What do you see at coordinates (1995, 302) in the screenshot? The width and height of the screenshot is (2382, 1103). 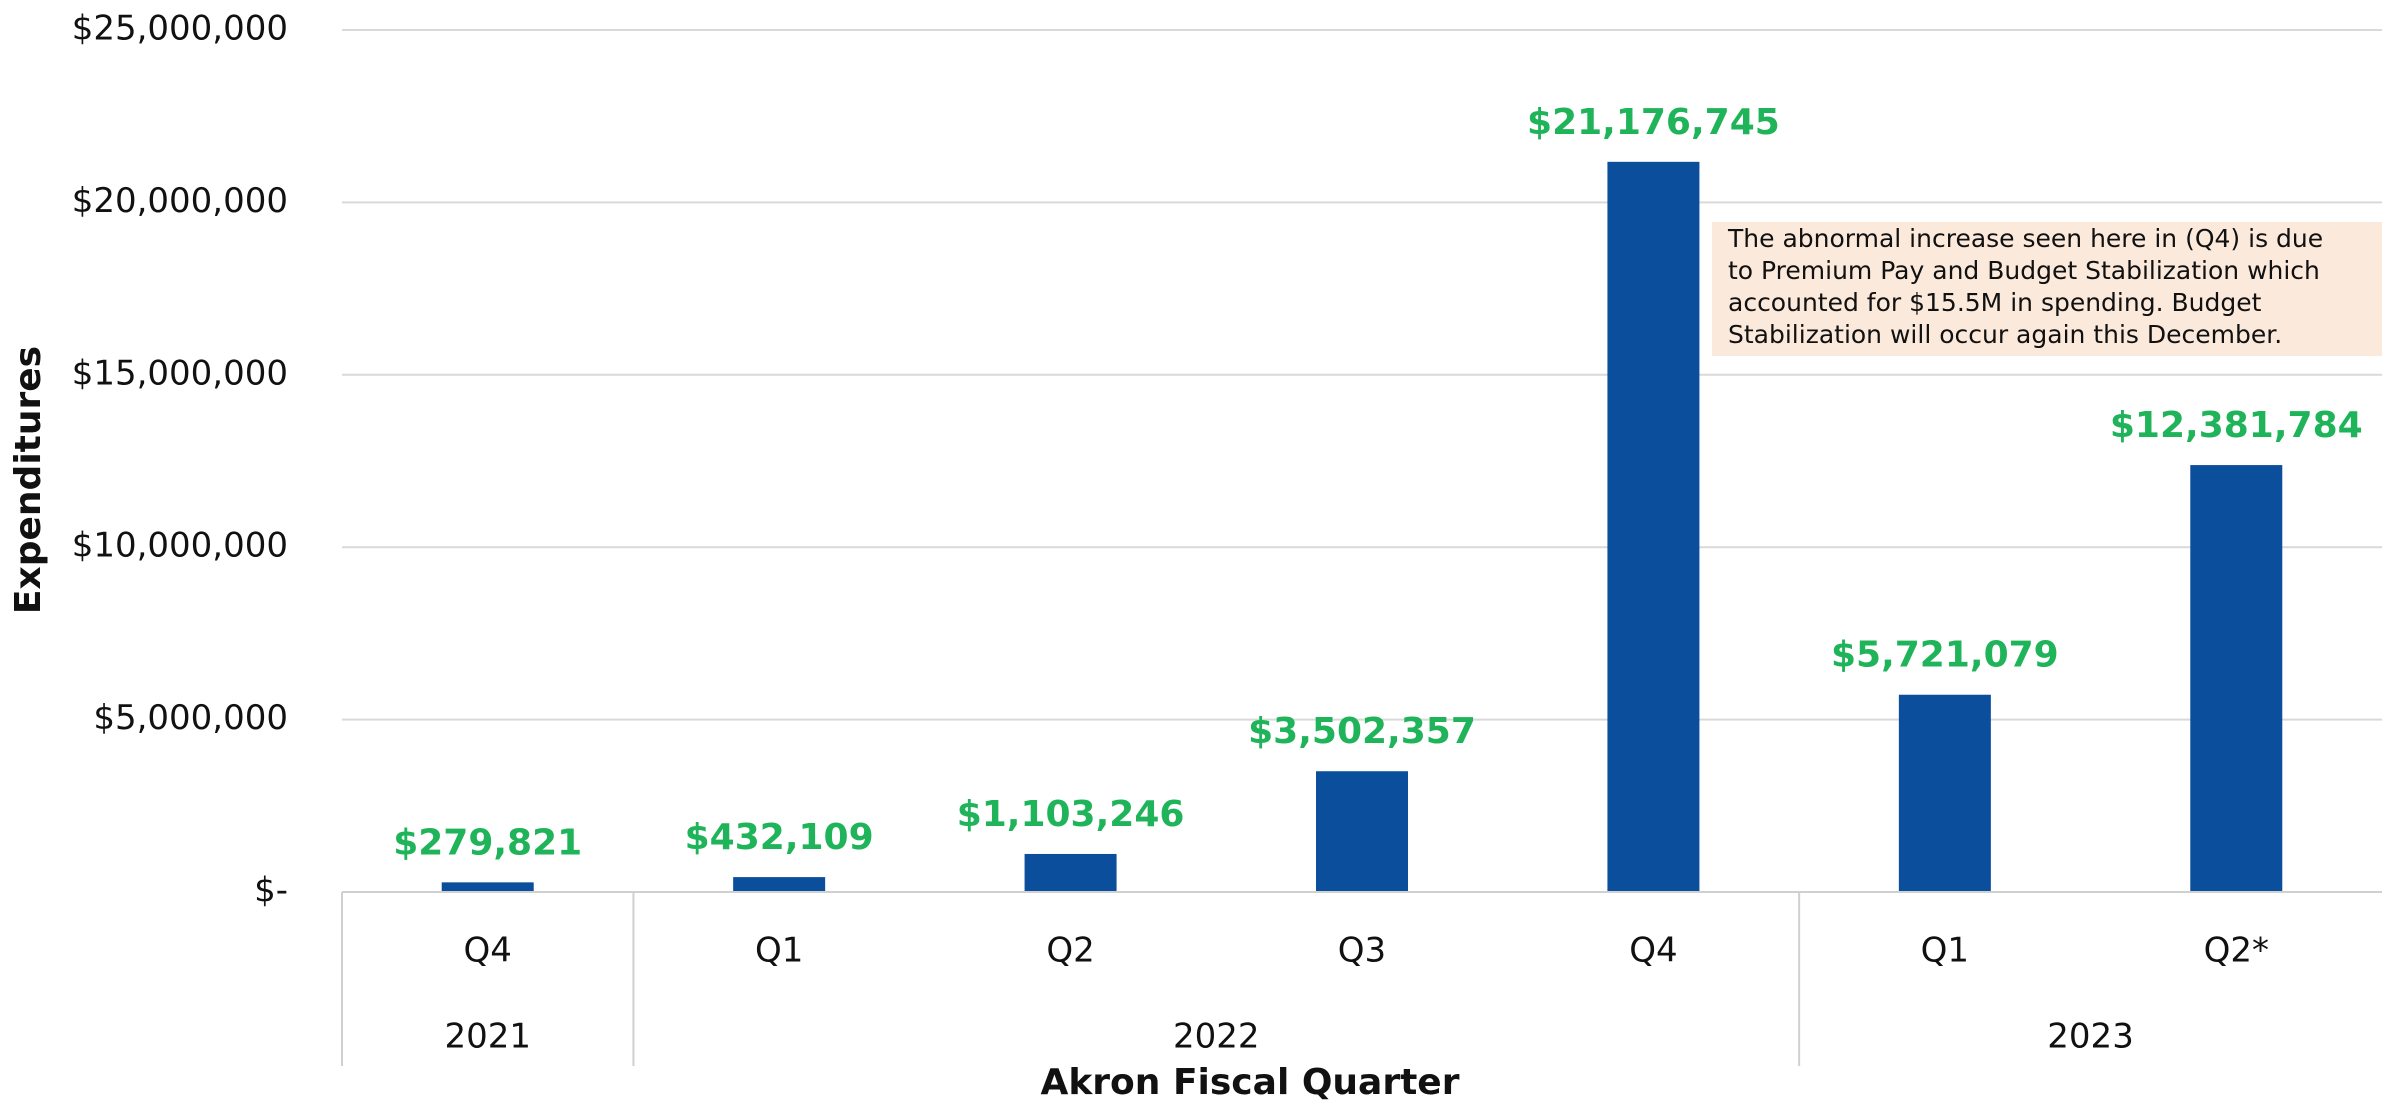 I see `annotation-text: accounted for $15.5M in spending. Budget` at bounding box center [1995, 302].